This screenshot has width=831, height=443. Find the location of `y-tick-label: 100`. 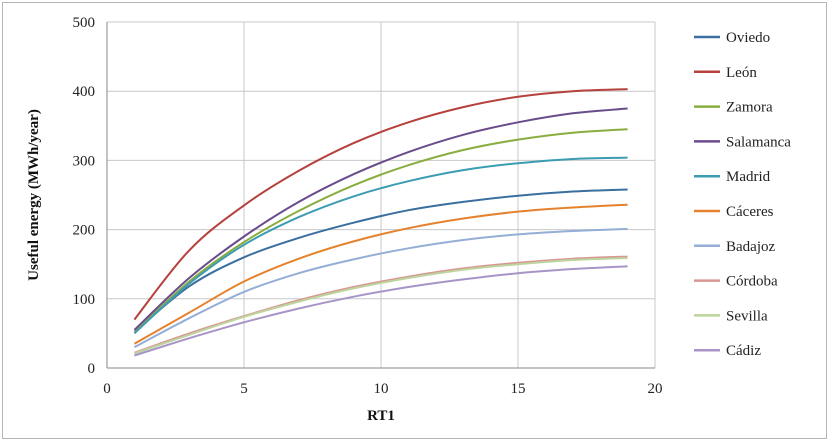

y-tick-label: 100 is located at coordinates (84, 300).